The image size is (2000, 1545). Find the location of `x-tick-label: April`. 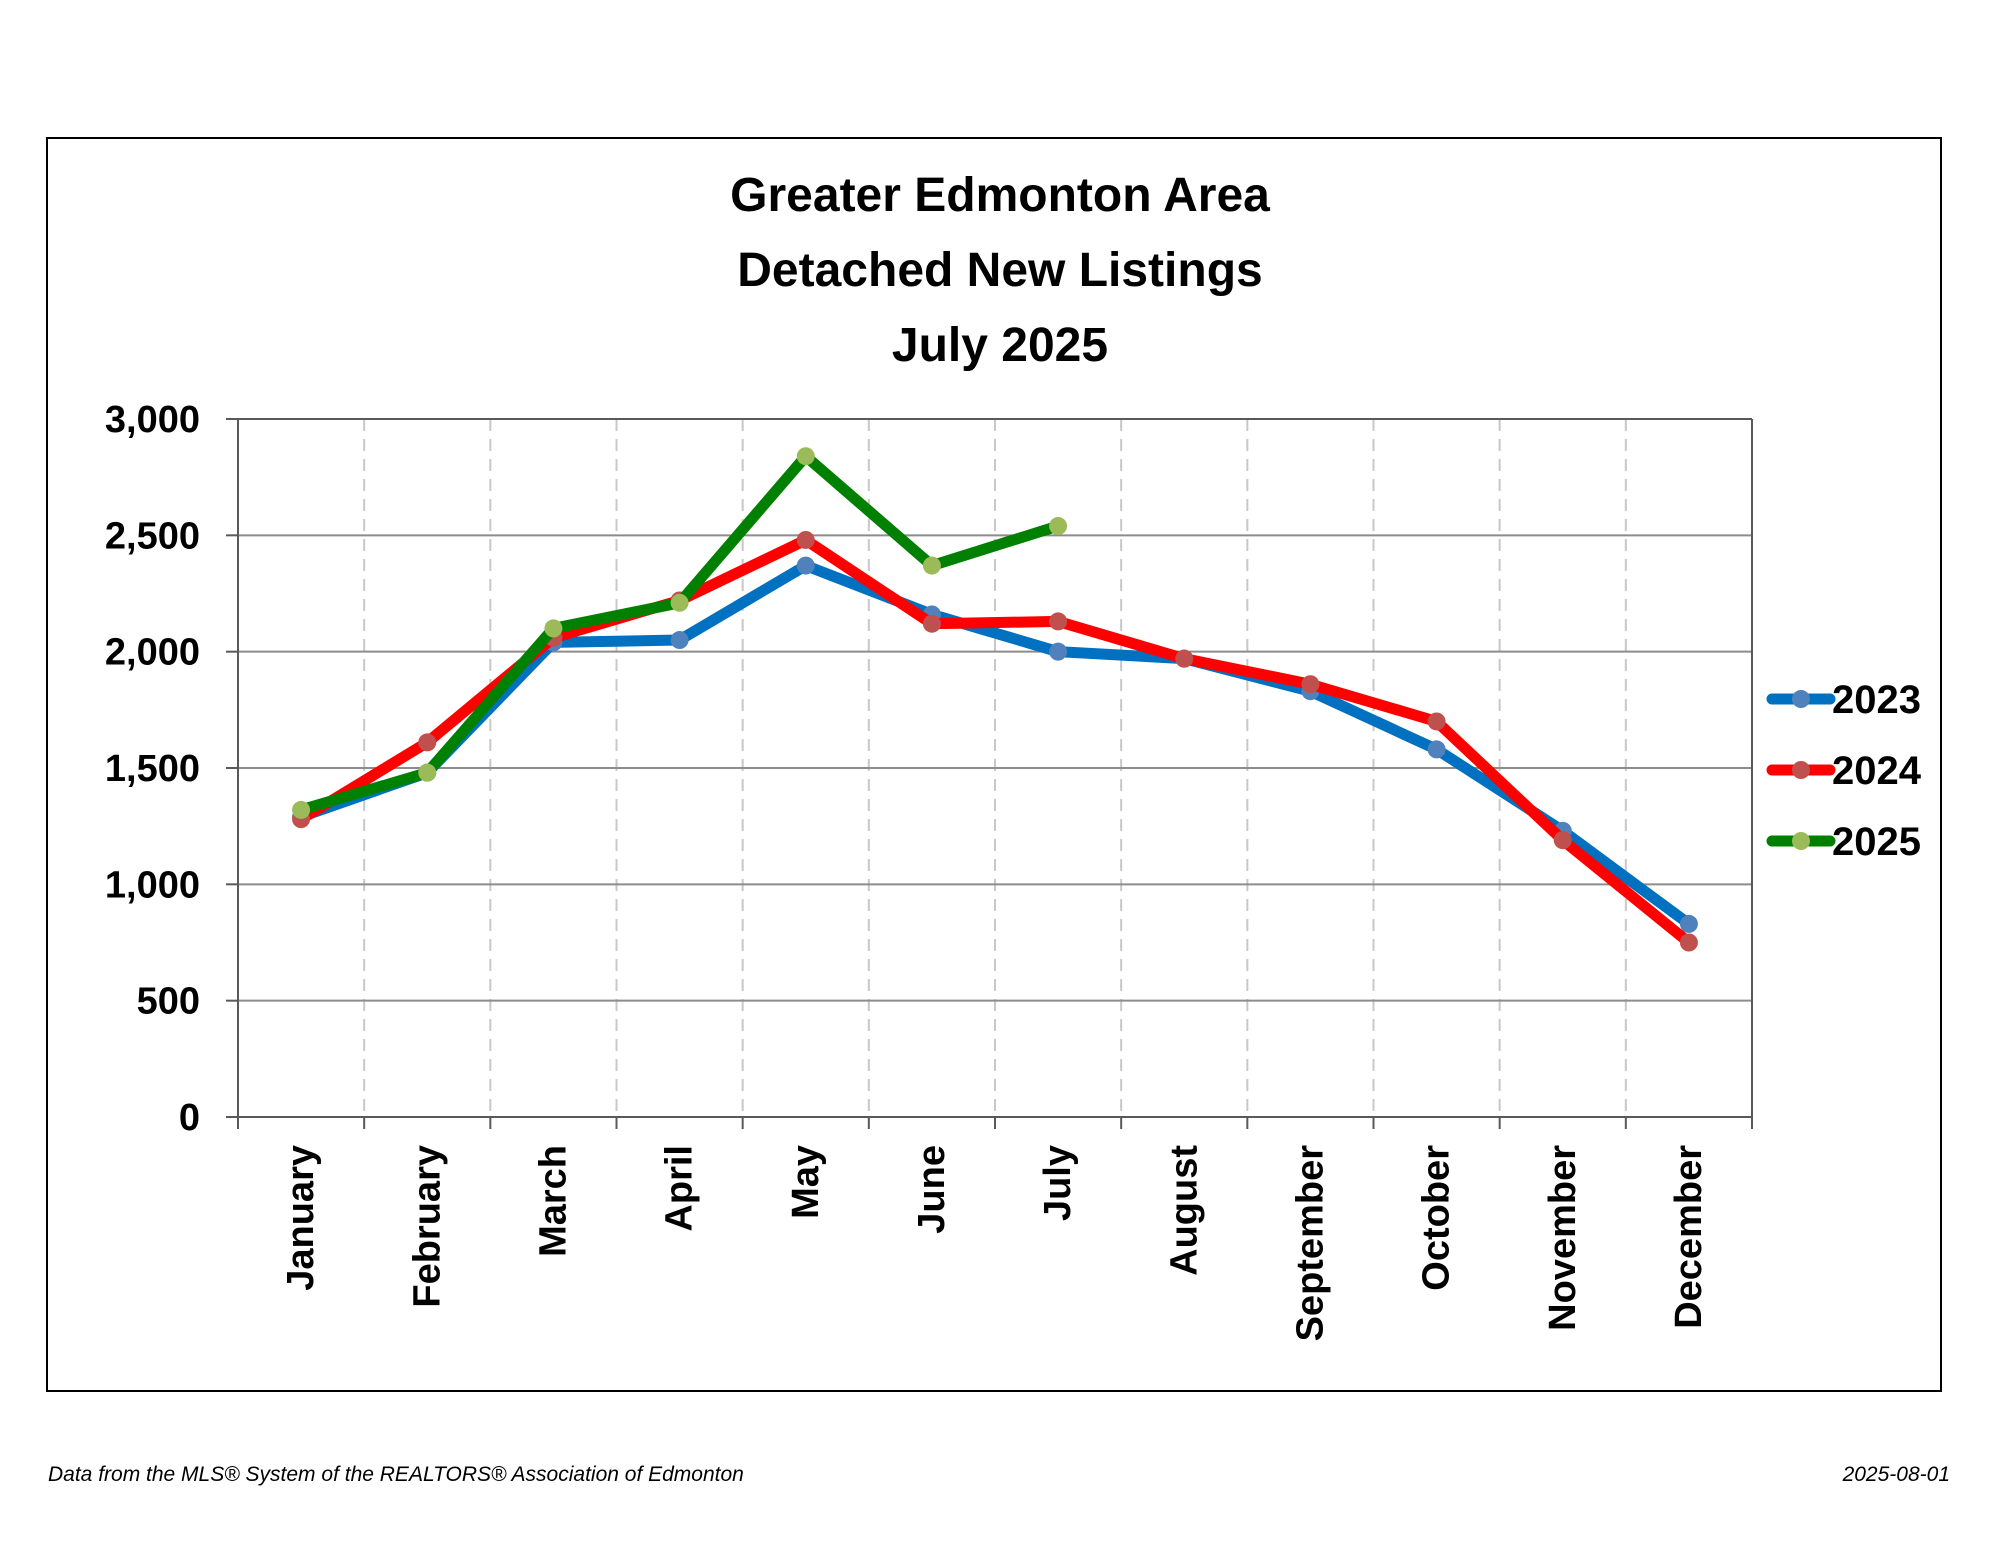

x-tick-label: April is located at coordinates (680, 1188).